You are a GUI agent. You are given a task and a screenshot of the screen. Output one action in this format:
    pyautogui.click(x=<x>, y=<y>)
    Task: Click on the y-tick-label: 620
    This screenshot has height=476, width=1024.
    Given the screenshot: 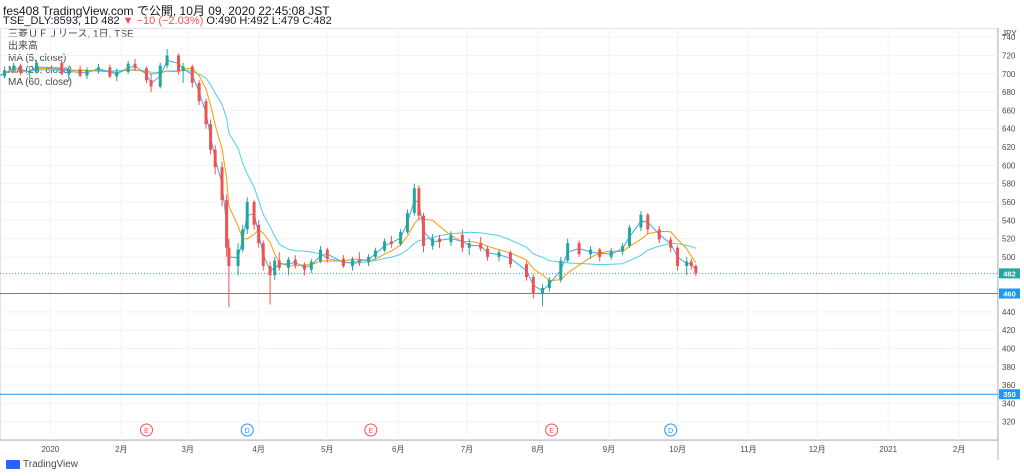 What is the action you would take?
    pyautogui.click(x=1009, y=147)
    